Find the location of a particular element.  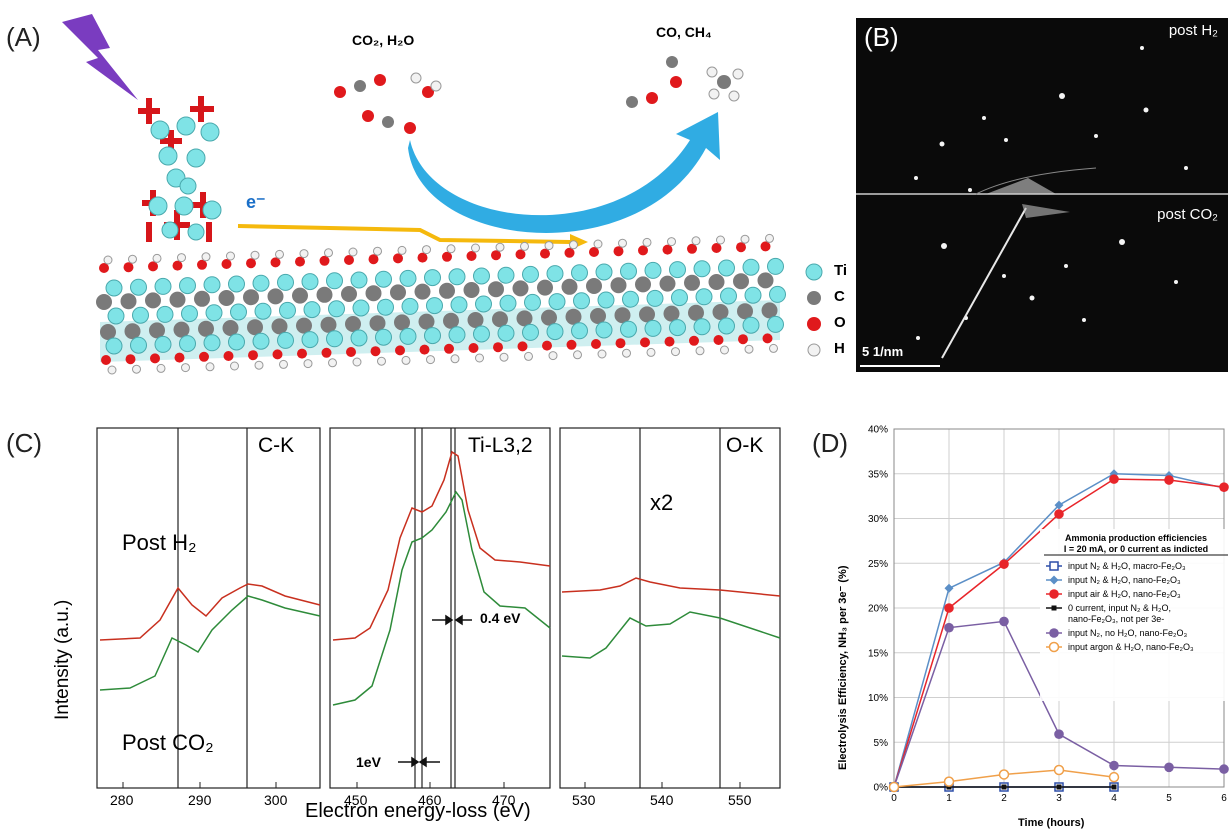

x-tick-label: 5 is located at coordinates (1169, 798).